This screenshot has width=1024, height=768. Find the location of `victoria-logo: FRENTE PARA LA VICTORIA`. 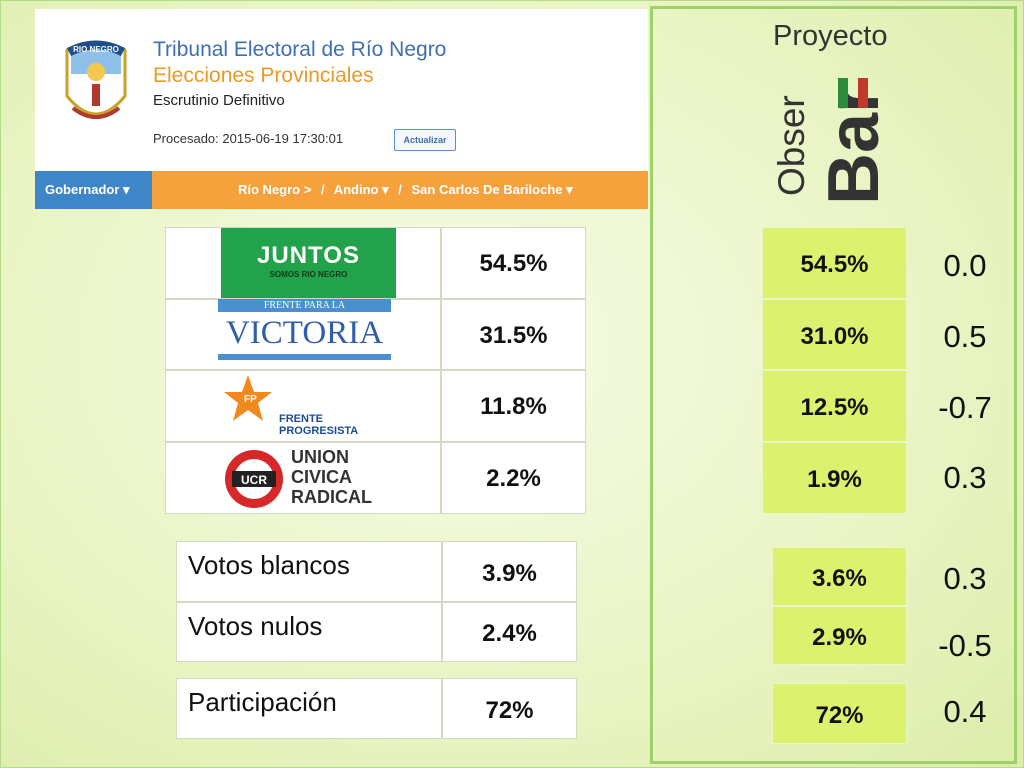

victoria-logo: FRENTE PARA LA VICTORIA is located at coordinates (304, 334).